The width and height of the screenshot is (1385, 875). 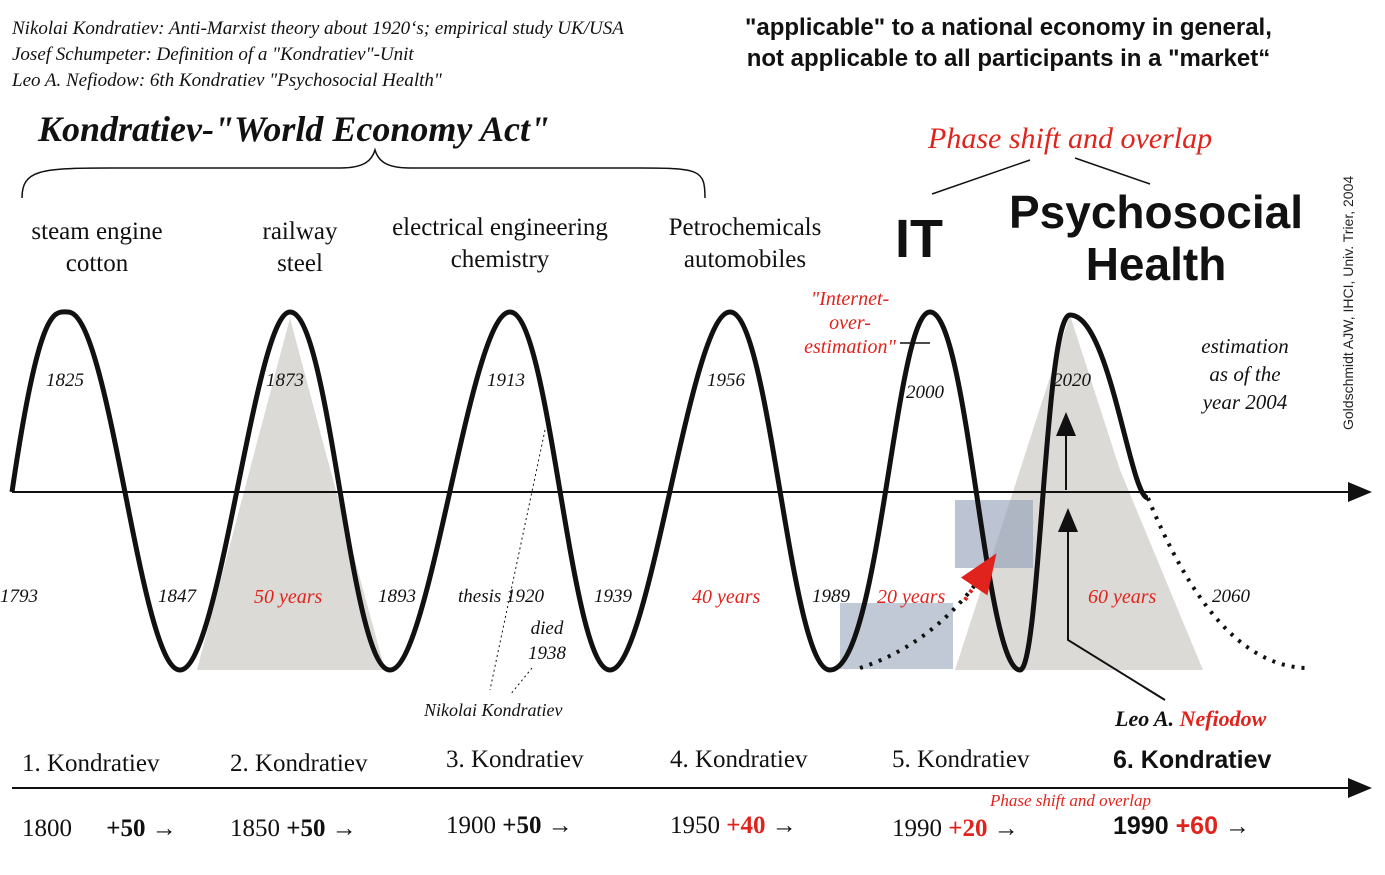 What do you see at coordinates (850, 347) in the screenshot?
I see `internet-line-3: estimation"` at bounding box center [850, 347].